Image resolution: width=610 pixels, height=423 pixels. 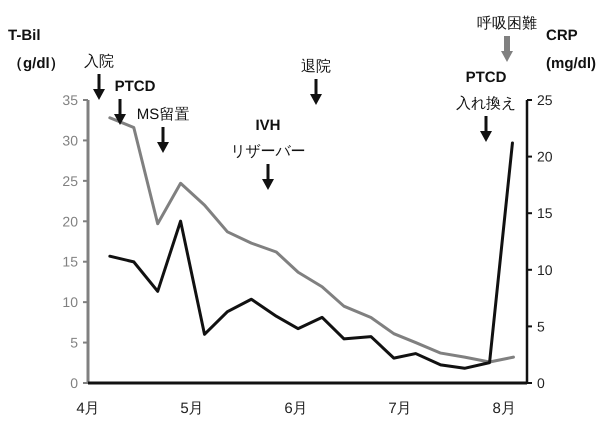 I want to click on y-tick-label: 25, so click(x=70, y=180).